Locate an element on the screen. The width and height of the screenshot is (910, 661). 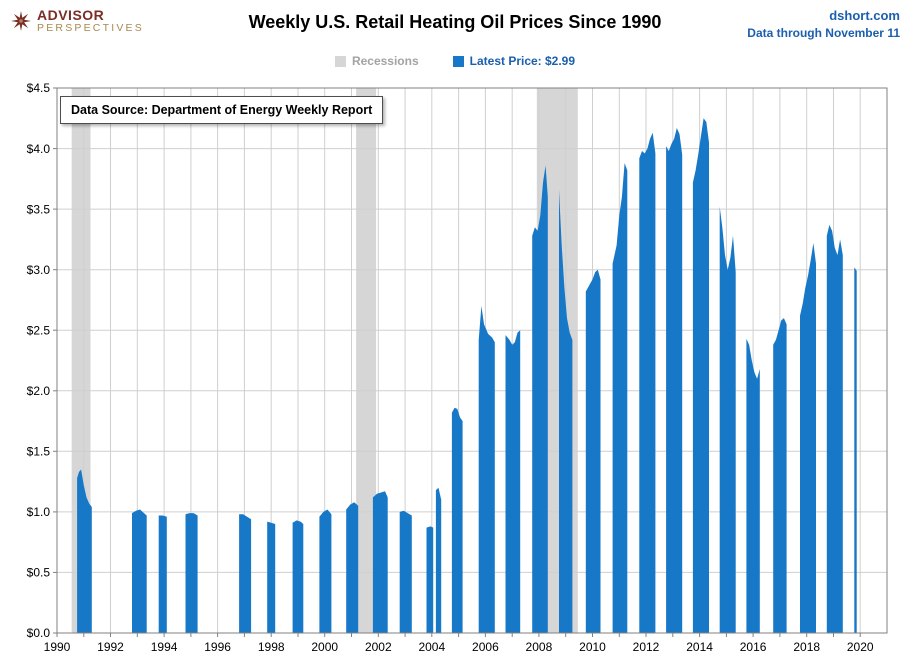
logo-advisor-text: ADVISOR is located at coordinates (71, 15).